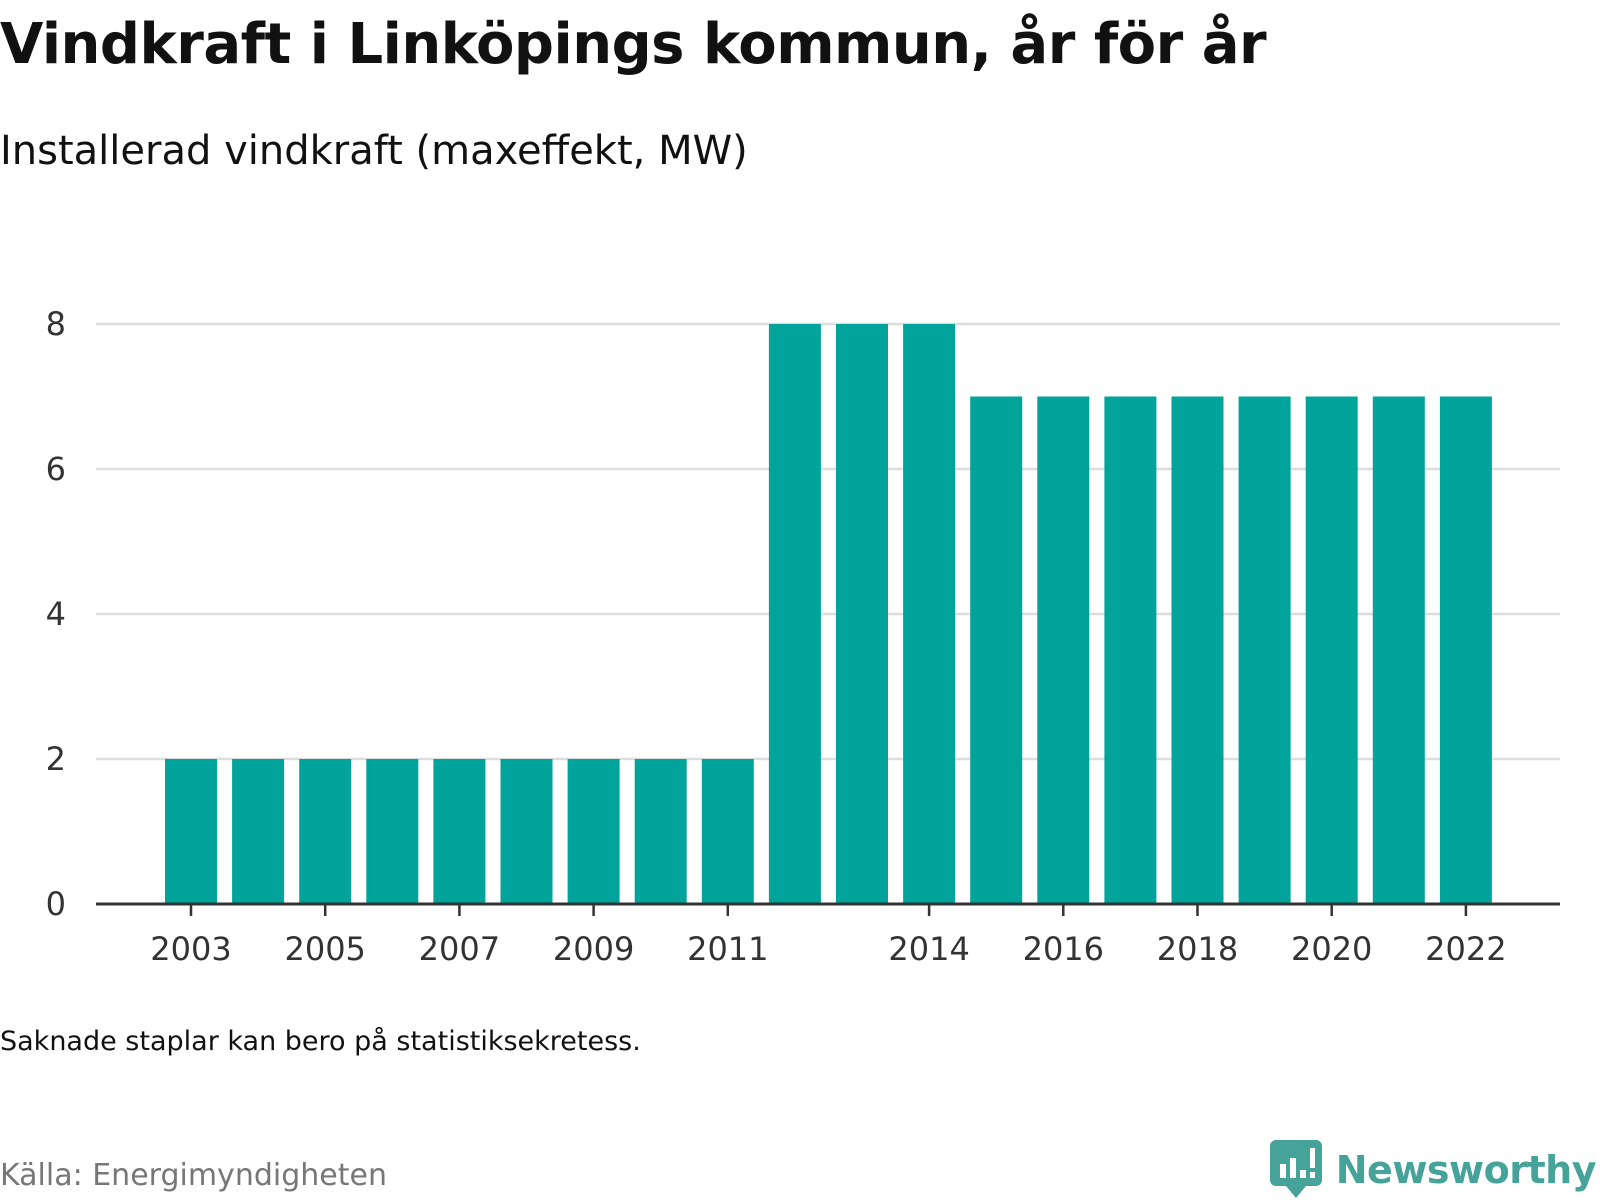 This screenshot has height=1200, width=1600. I want to click on y-tick-label: 4, so click(56, 614).